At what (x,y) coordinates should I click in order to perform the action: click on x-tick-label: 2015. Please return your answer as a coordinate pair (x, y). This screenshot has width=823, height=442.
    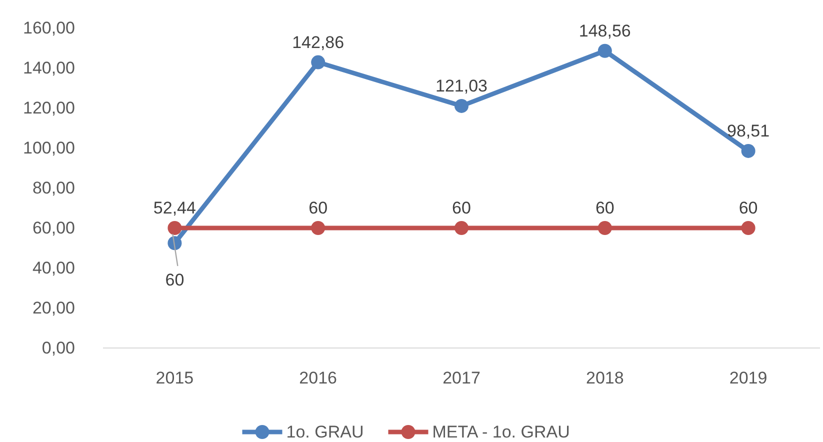
    Looking at the image, I should click on (175, 378).